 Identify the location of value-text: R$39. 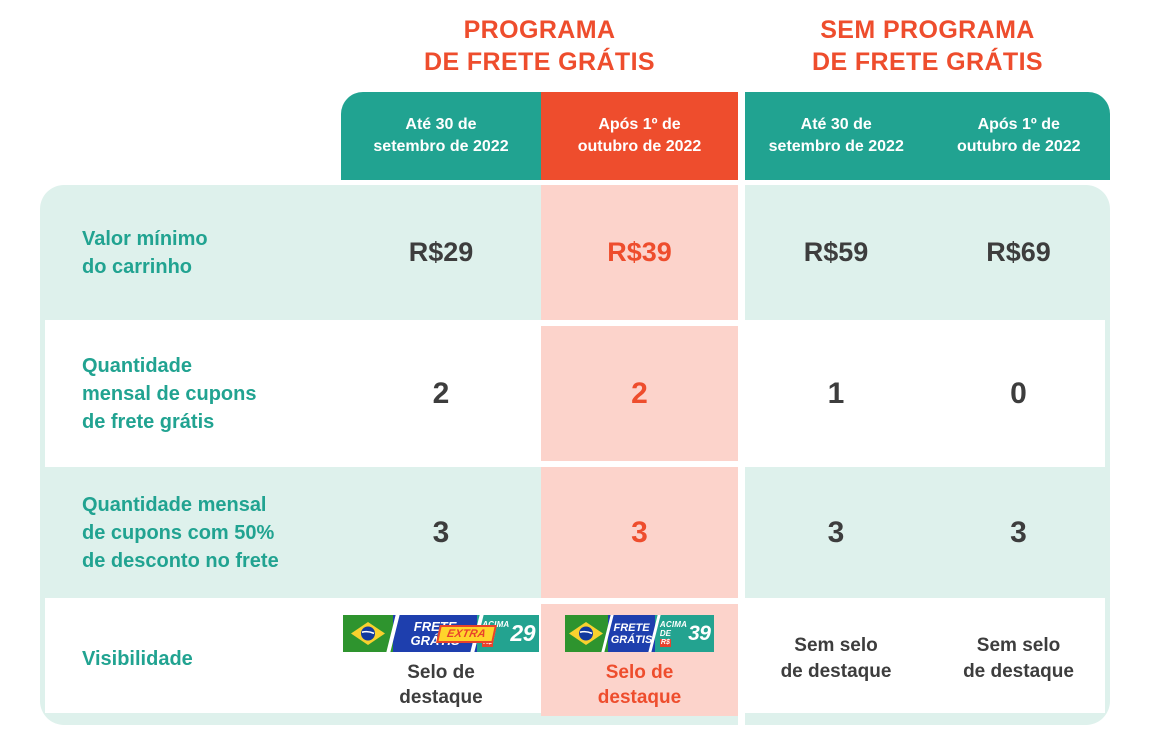
(639, 252).